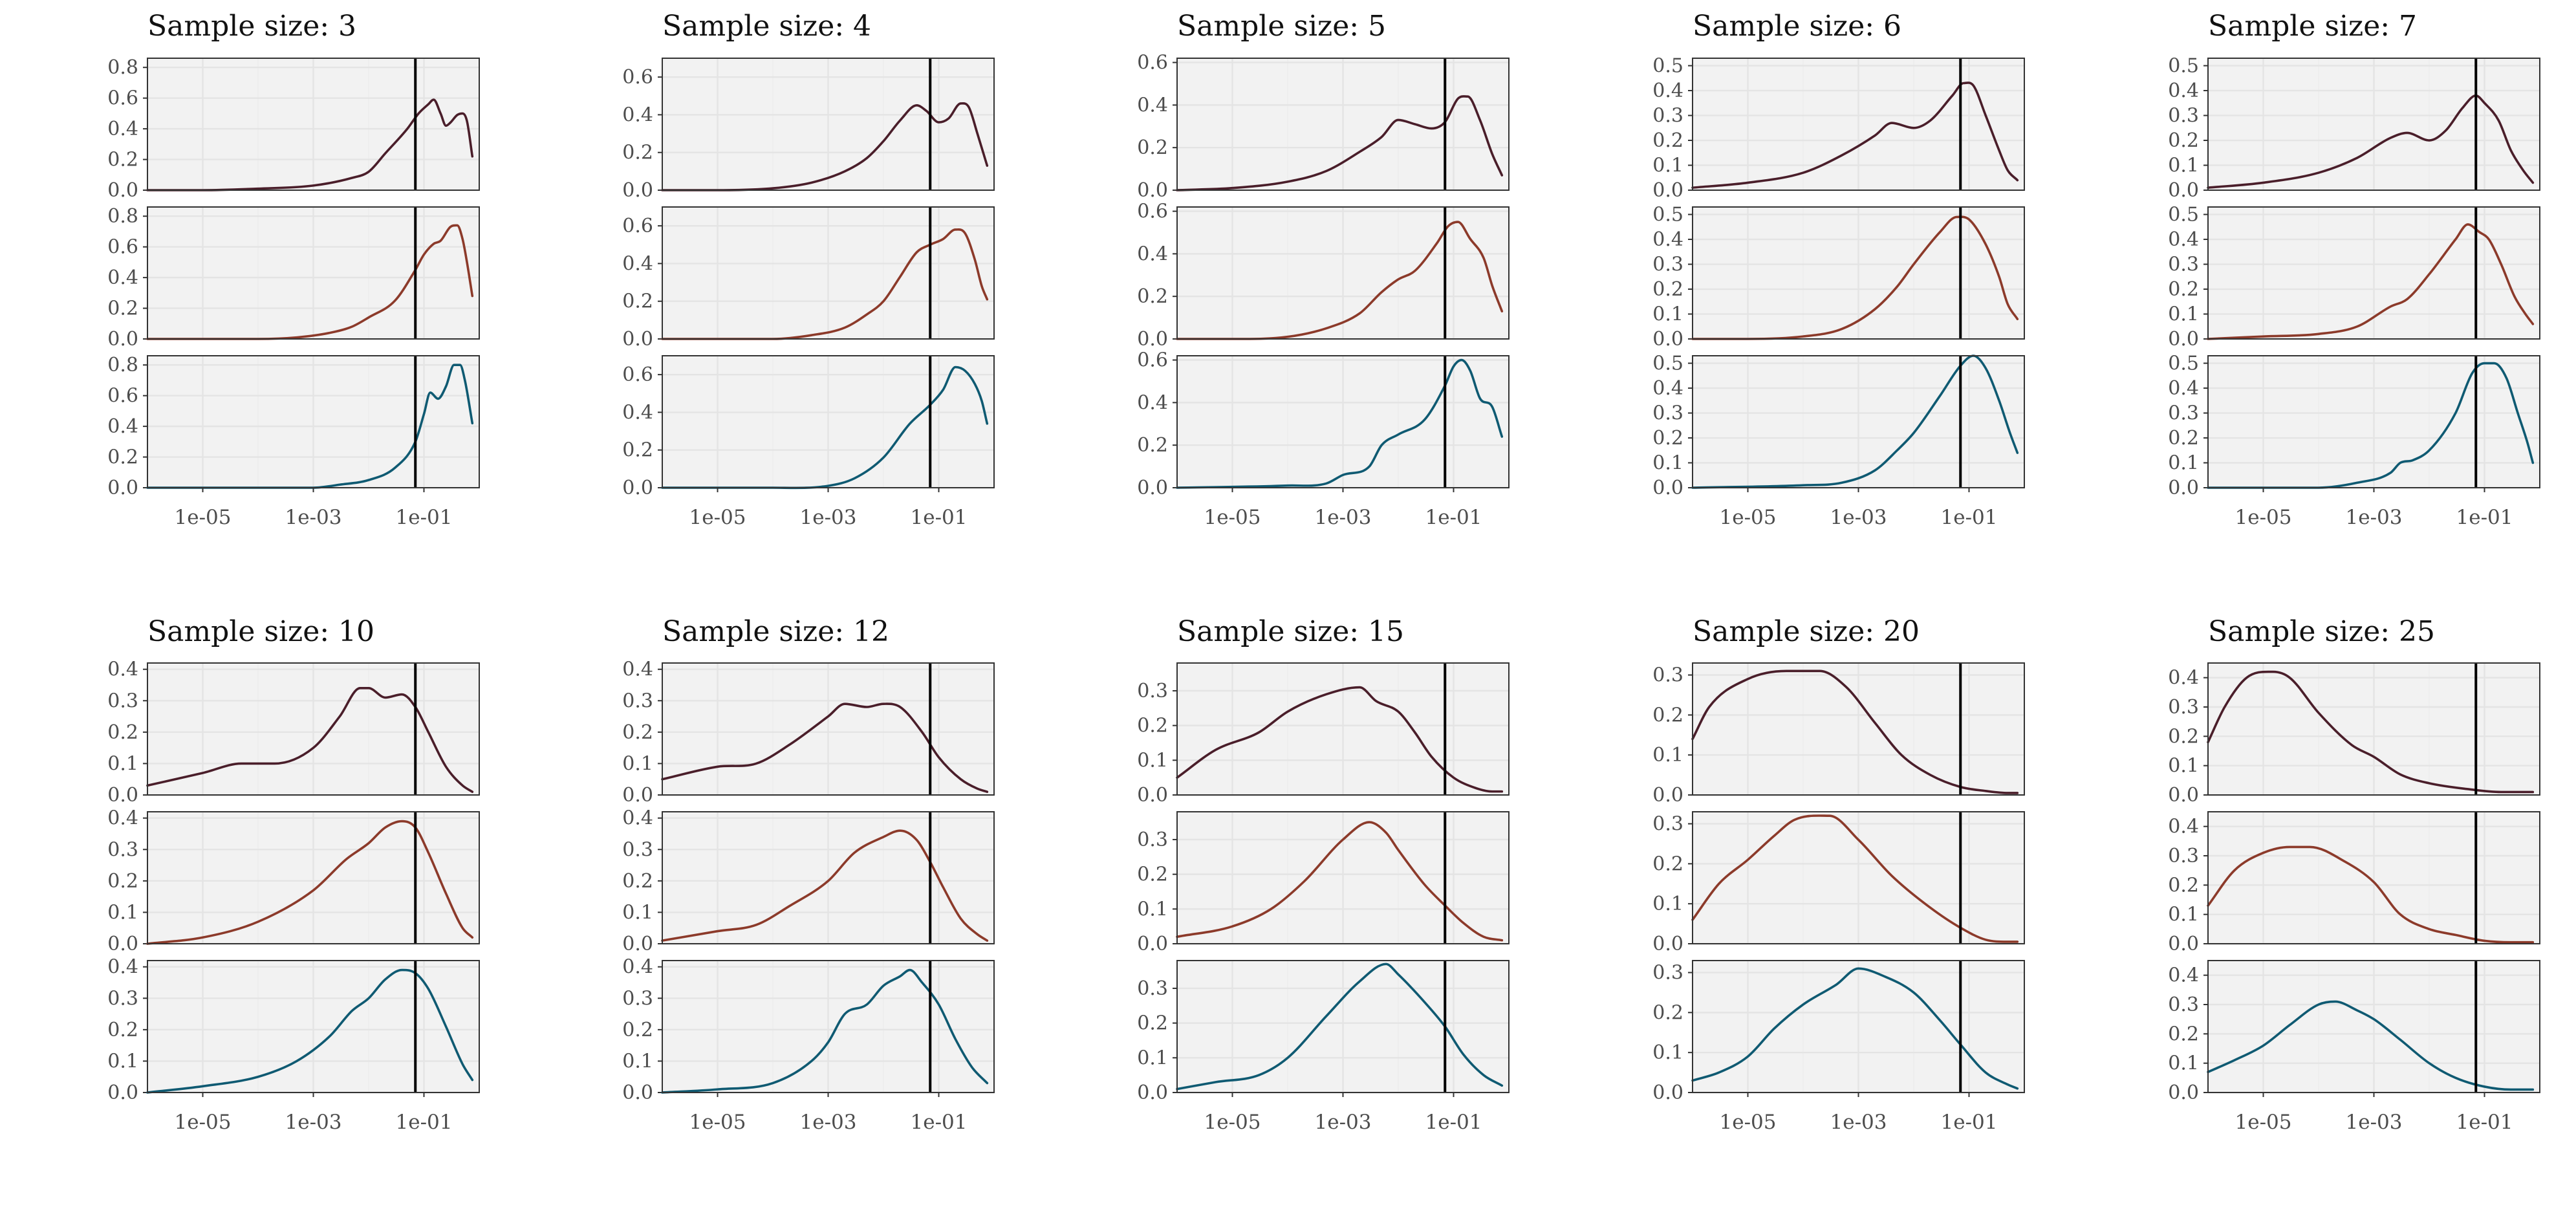 The image size is (2576, 1207). Describe the element at coordinates (1838, 441) in the screenshot. I see `density-panel: 0.00.10.20.30.40.5 1e-05 1e-03 1e-01` at that location.